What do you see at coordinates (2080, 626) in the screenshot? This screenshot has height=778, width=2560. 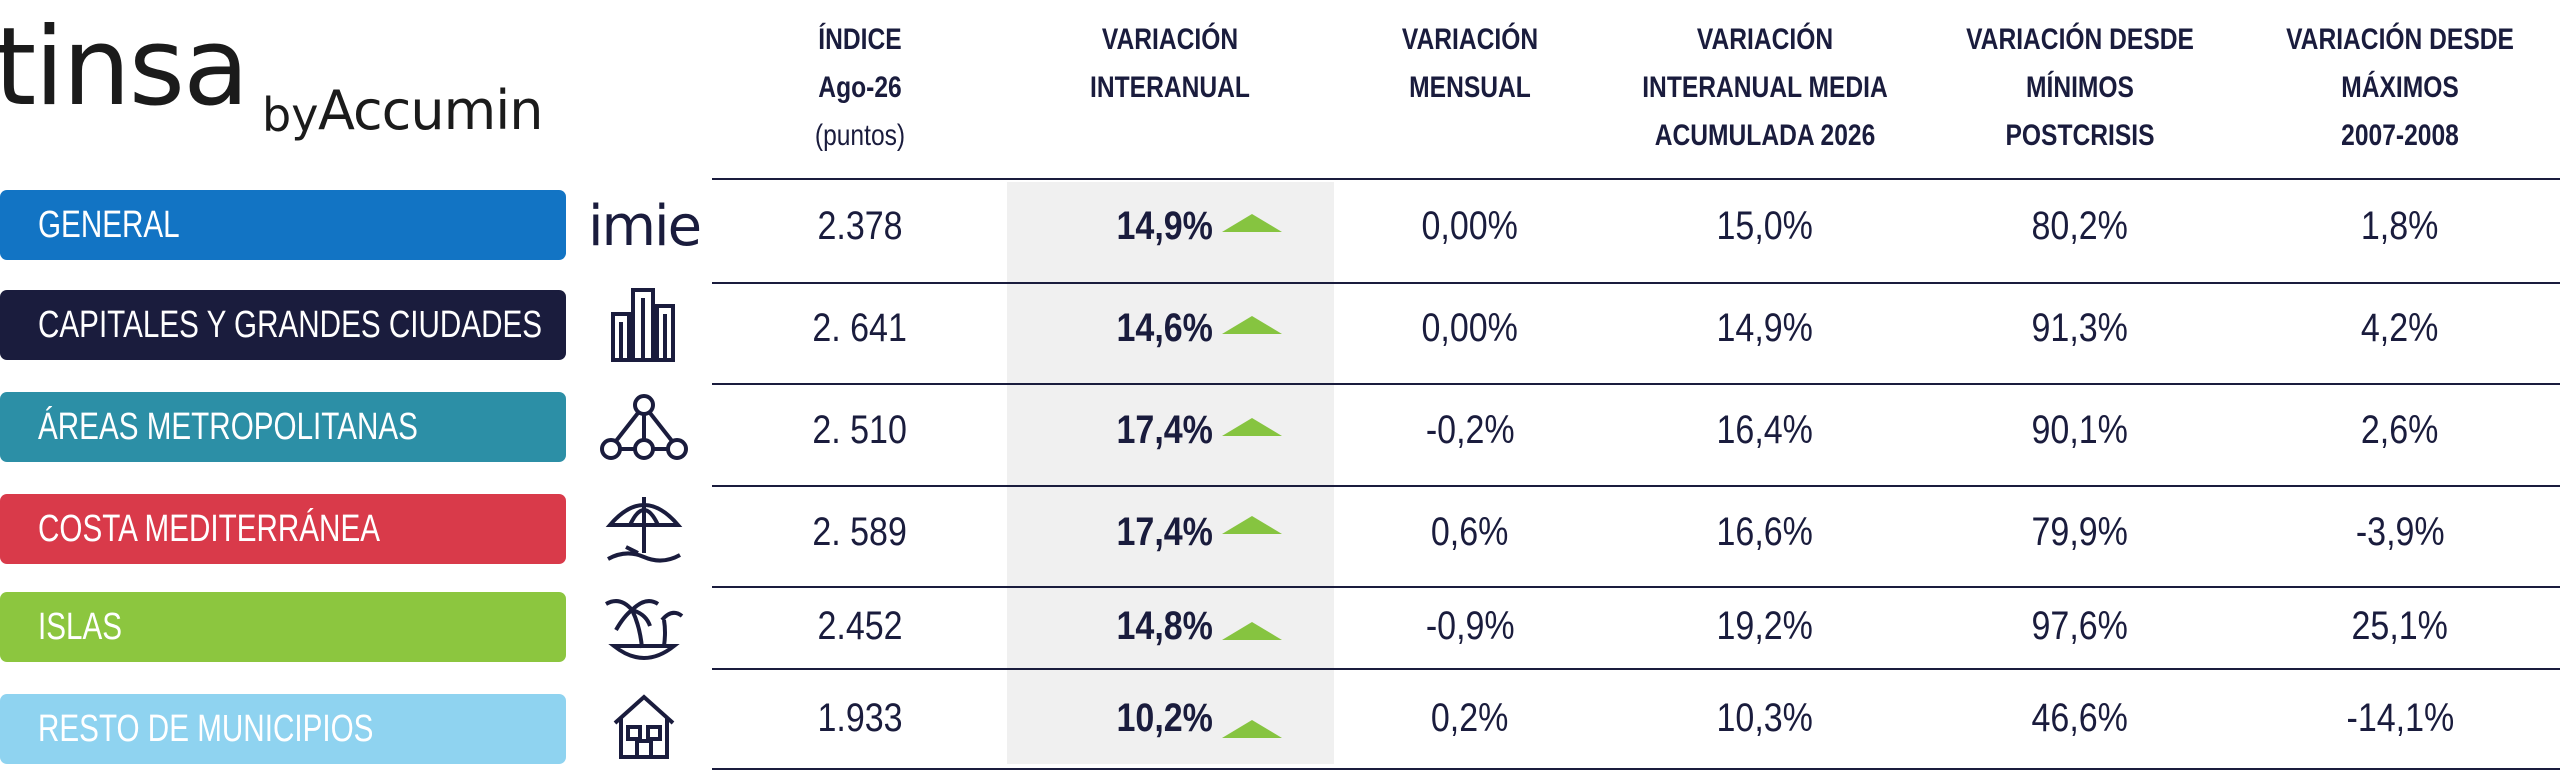 I see `cell-minimos: 97,6%` at bounding box center [2080, 626].